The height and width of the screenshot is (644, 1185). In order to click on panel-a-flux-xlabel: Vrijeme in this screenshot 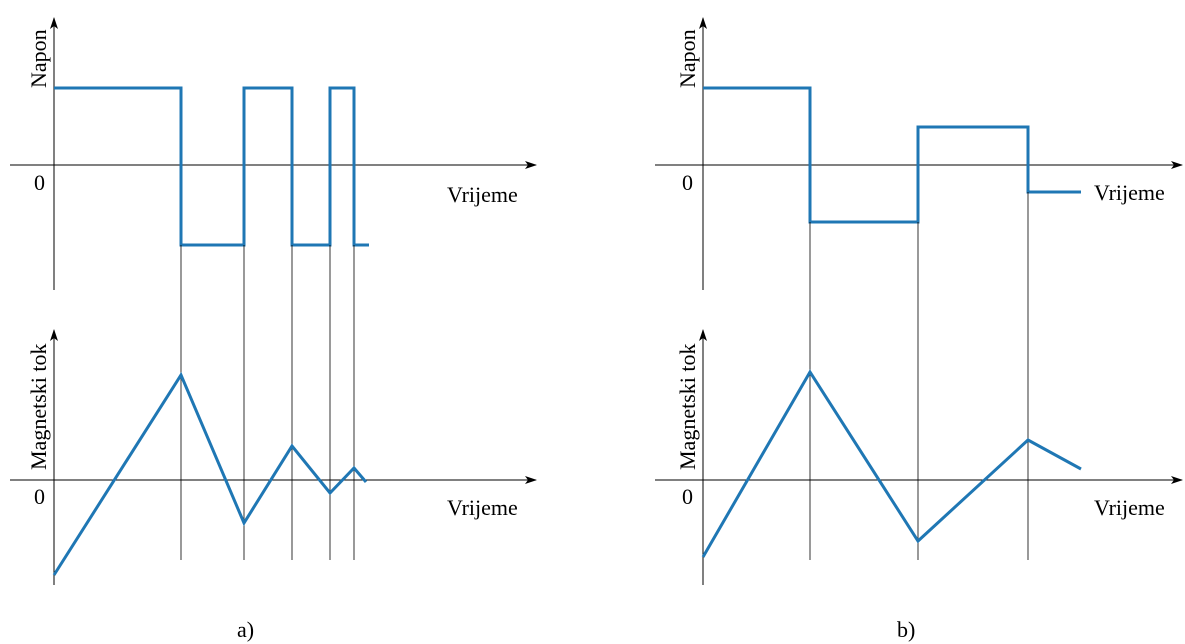, I will do `click(482, 507)`.